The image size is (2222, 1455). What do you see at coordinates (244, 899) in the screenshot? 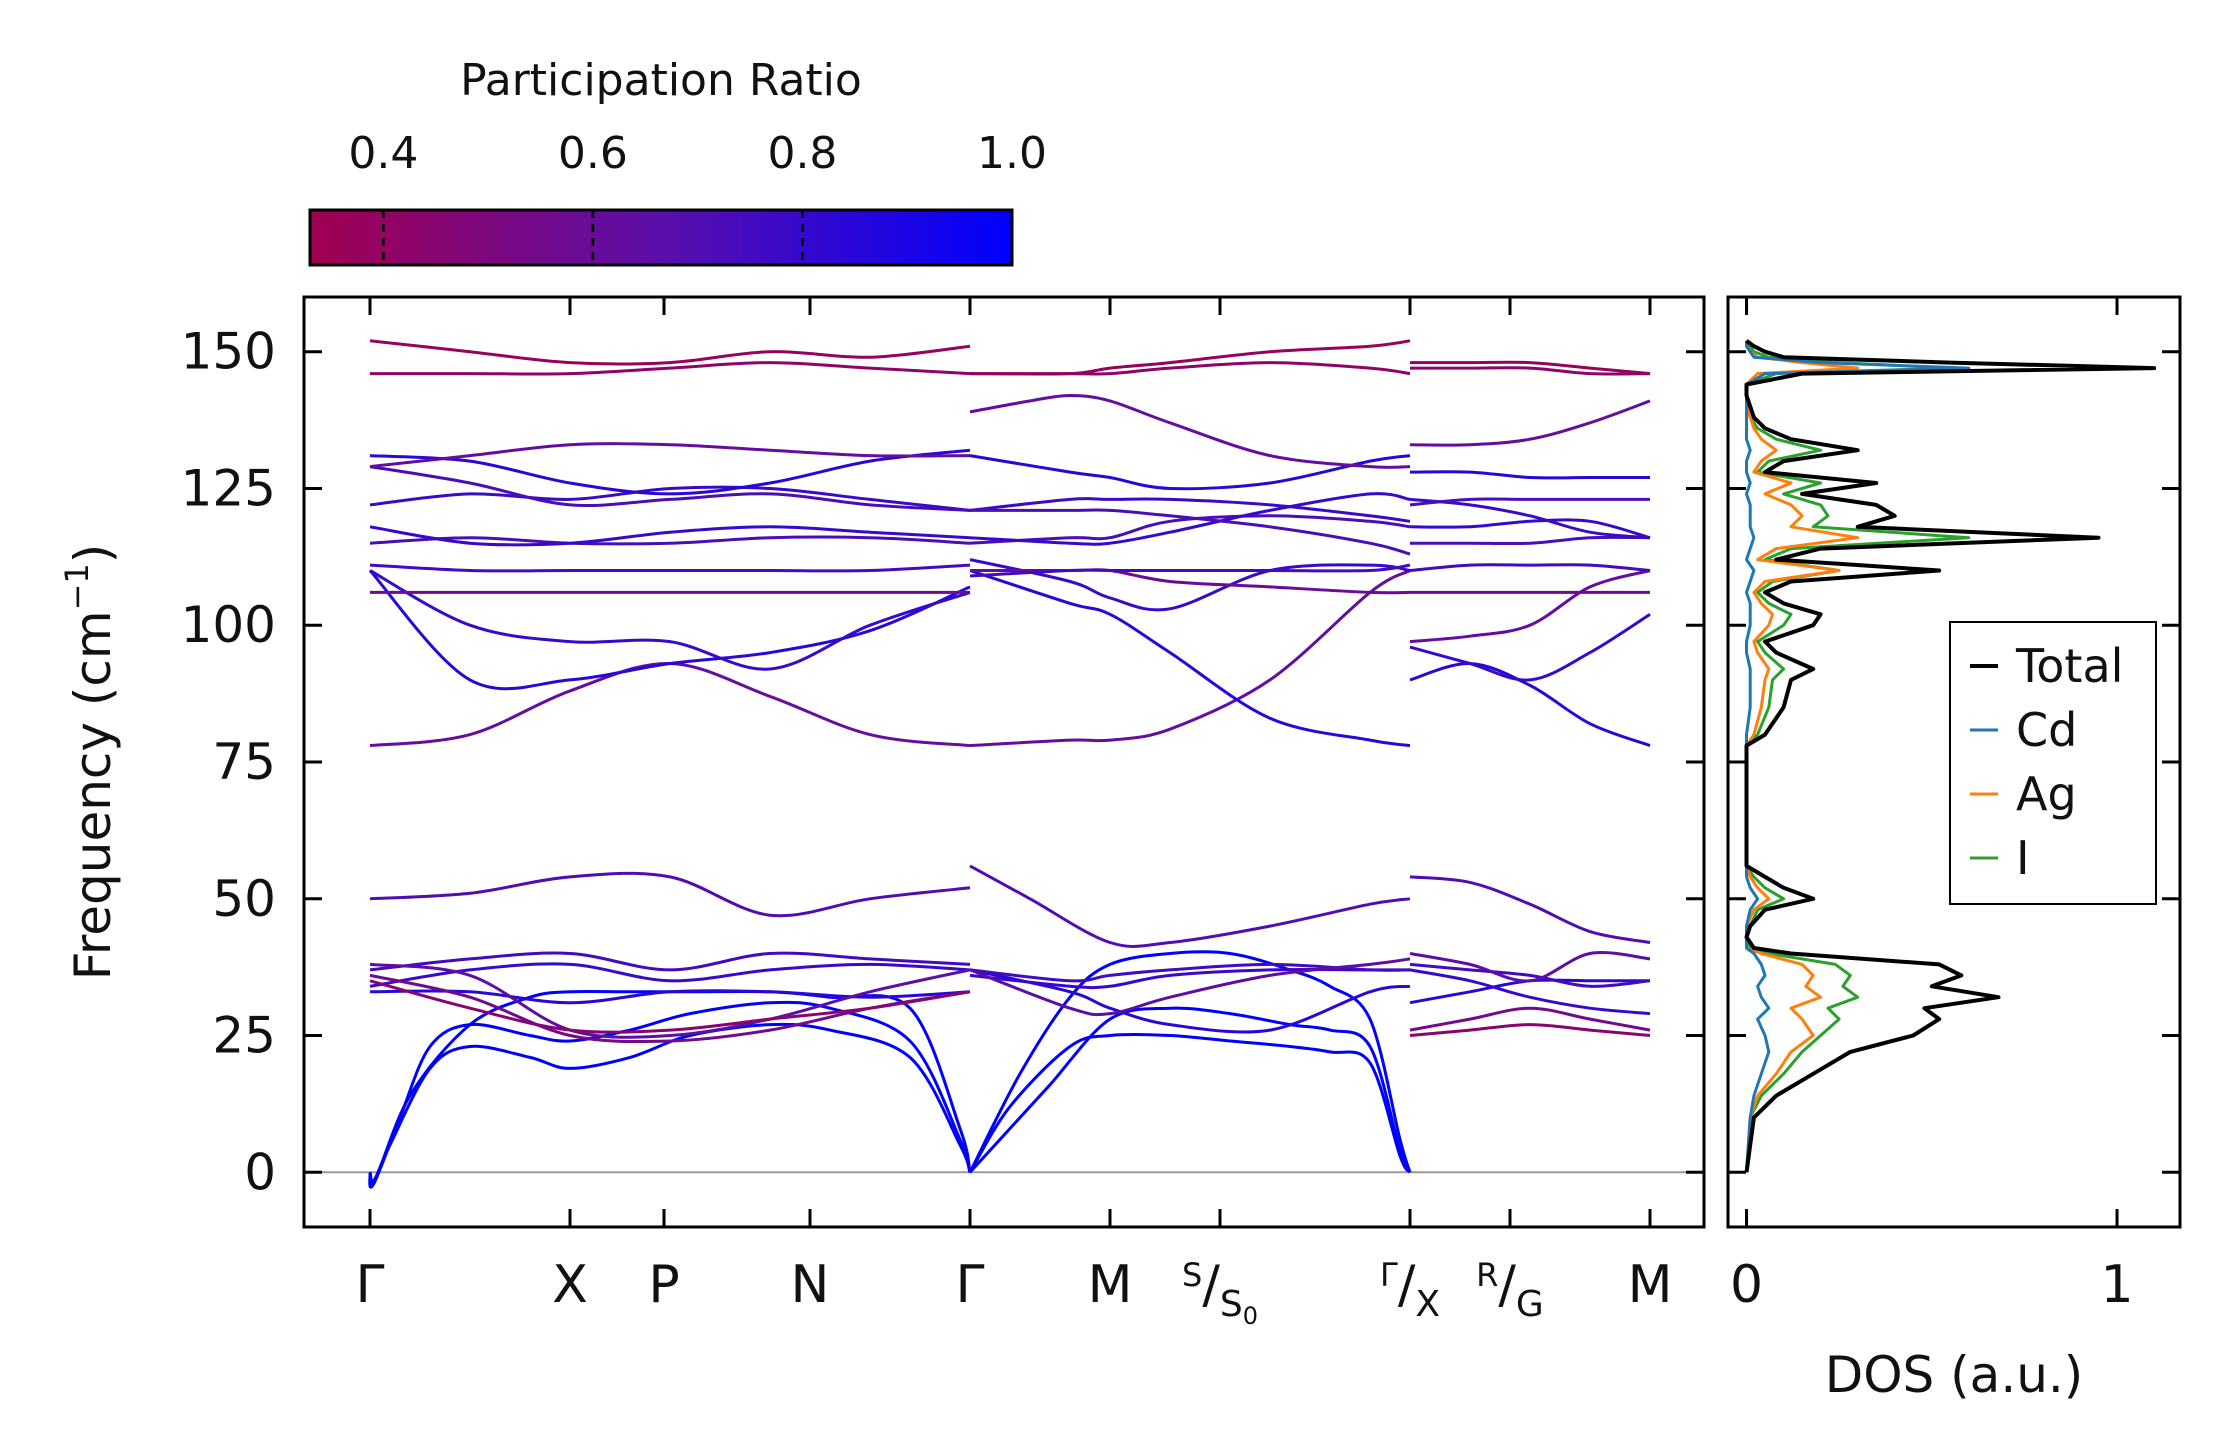
I see `y-tick-label: 50` at bounding box center [244, 899].